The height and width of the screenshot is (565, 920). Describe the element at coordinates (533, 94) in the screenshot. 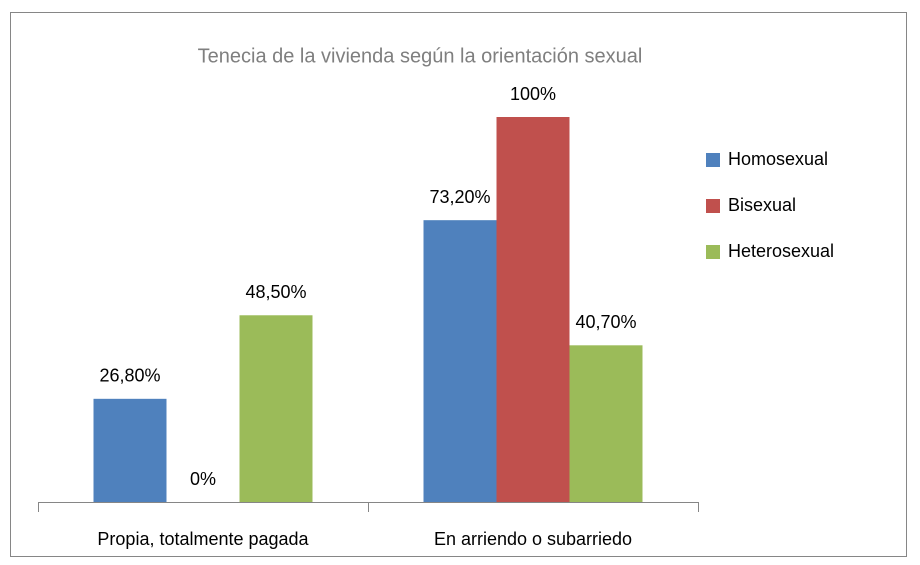

I see `data-label: 100%` at that location.